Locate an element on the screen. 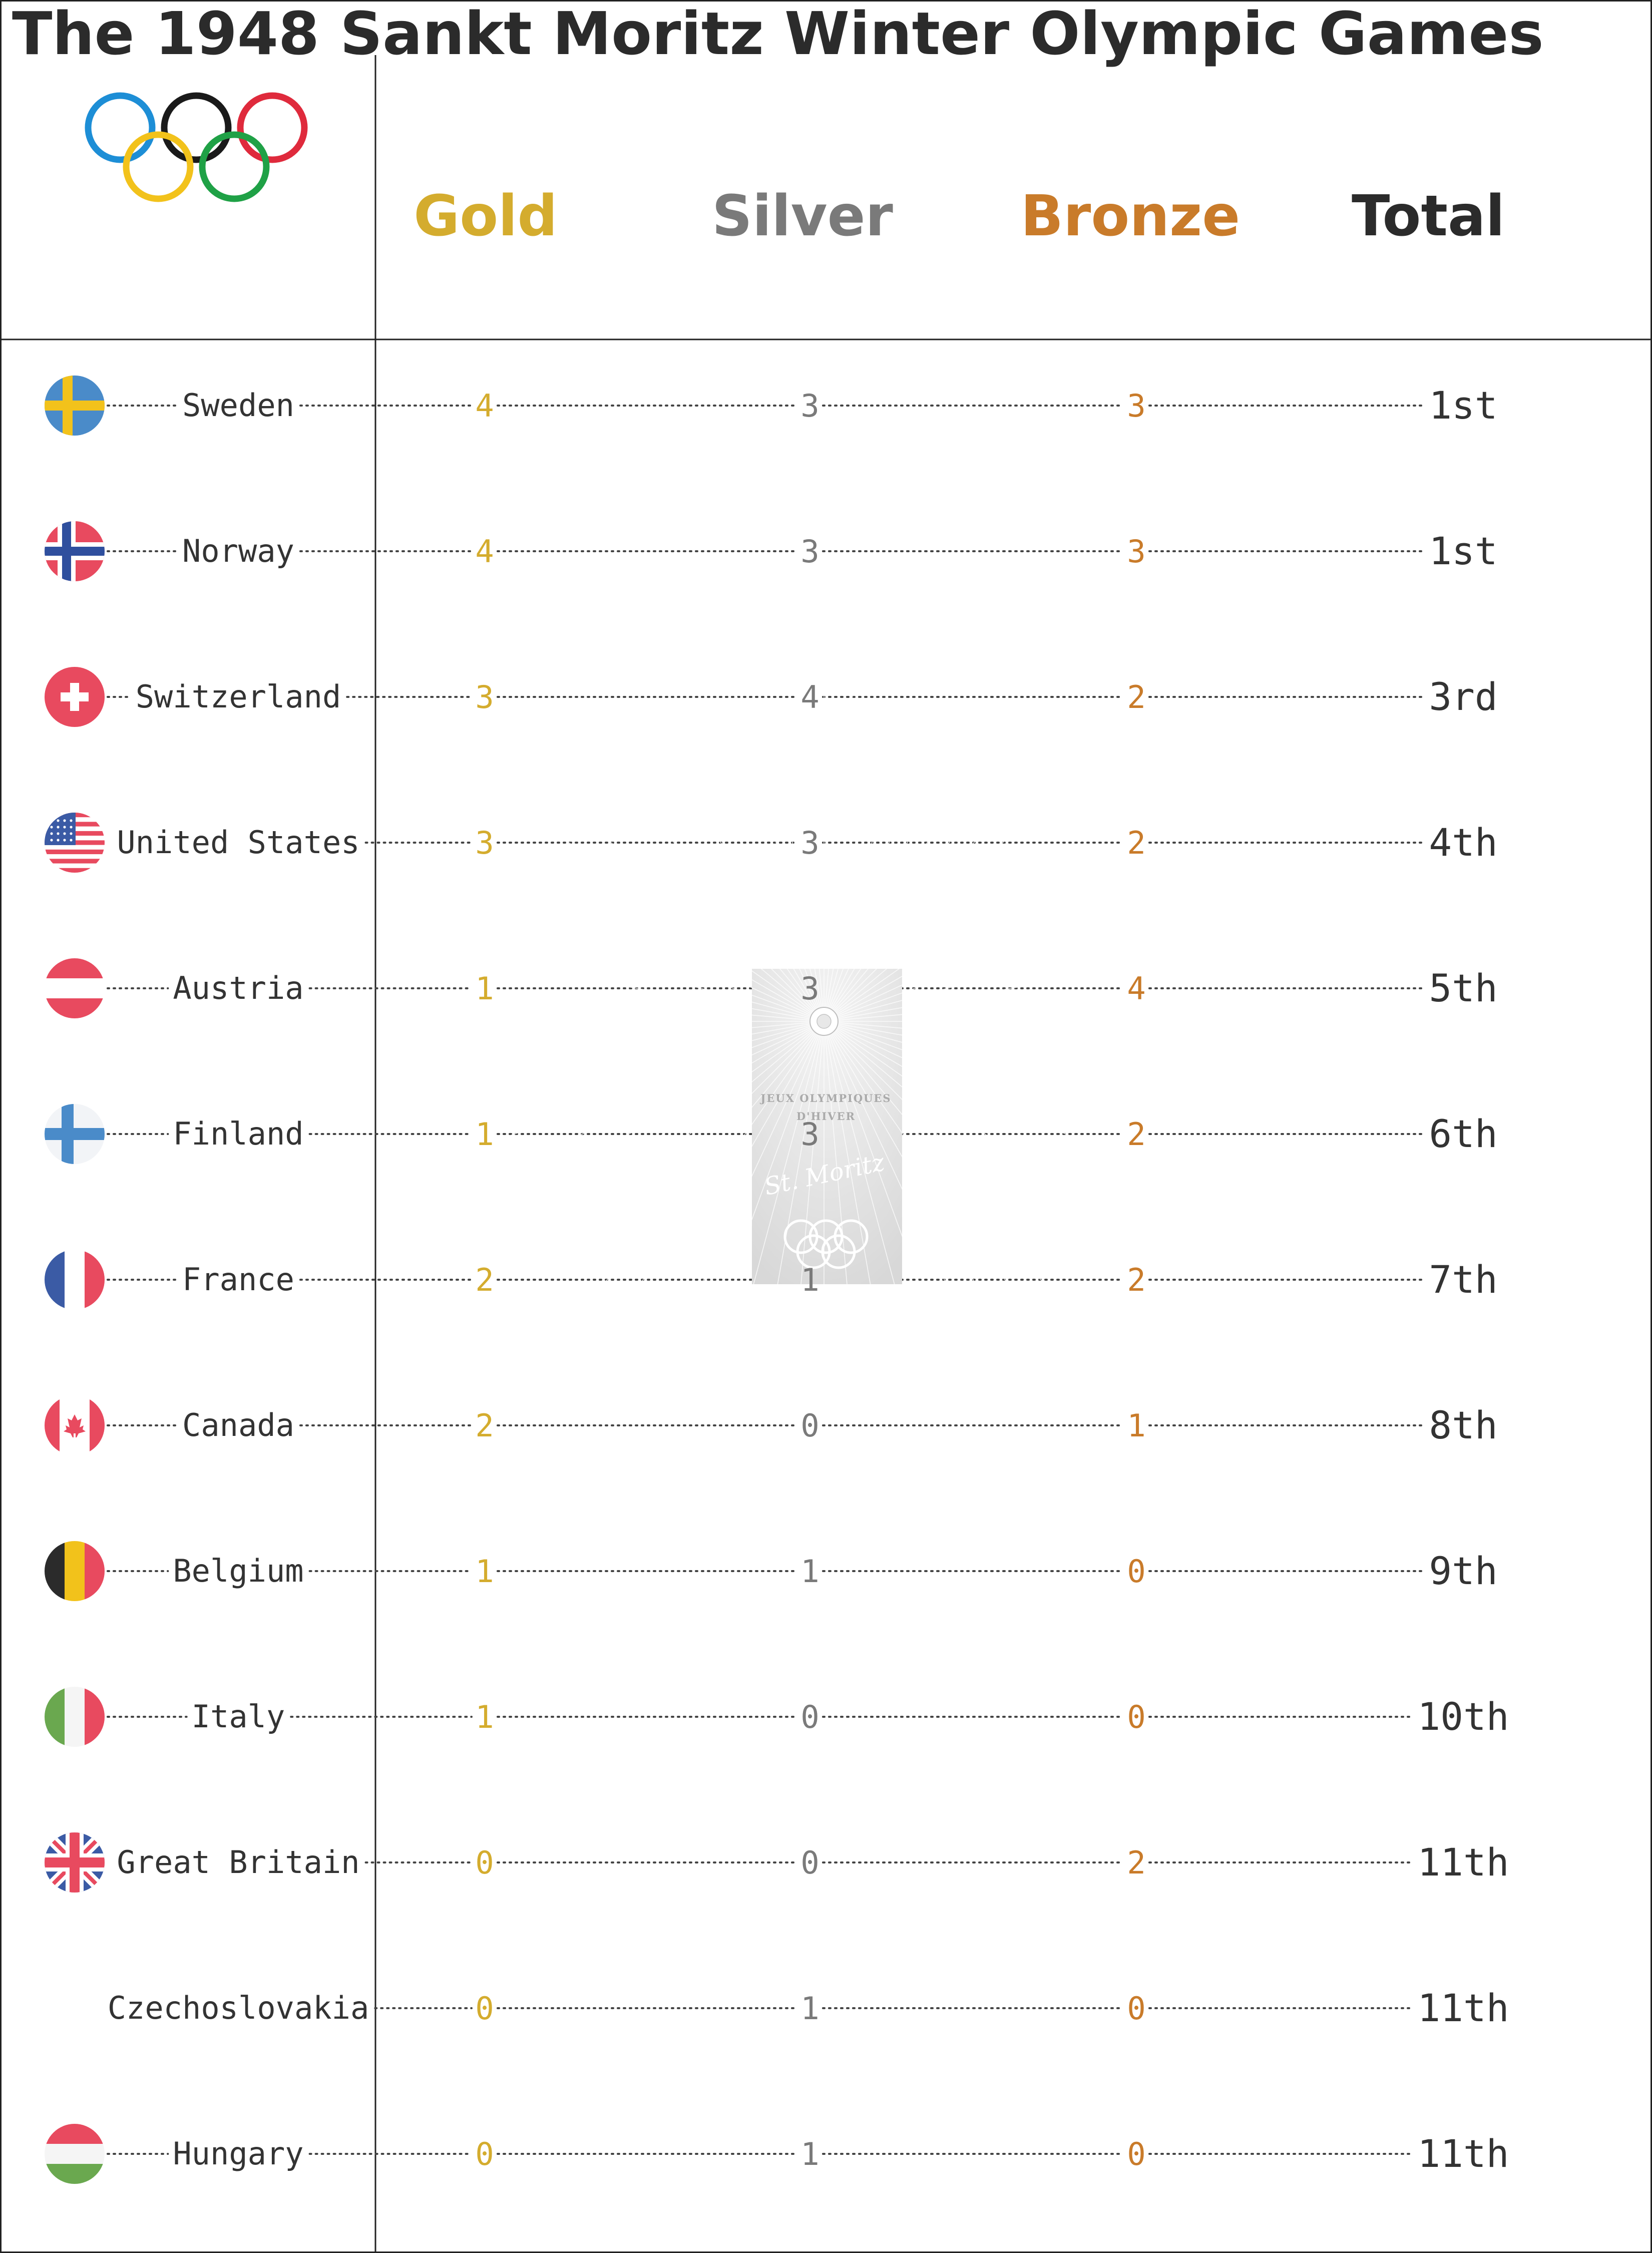  table-row: Switzerland 3 4 2 3rd is located at coordinates (771, 697).